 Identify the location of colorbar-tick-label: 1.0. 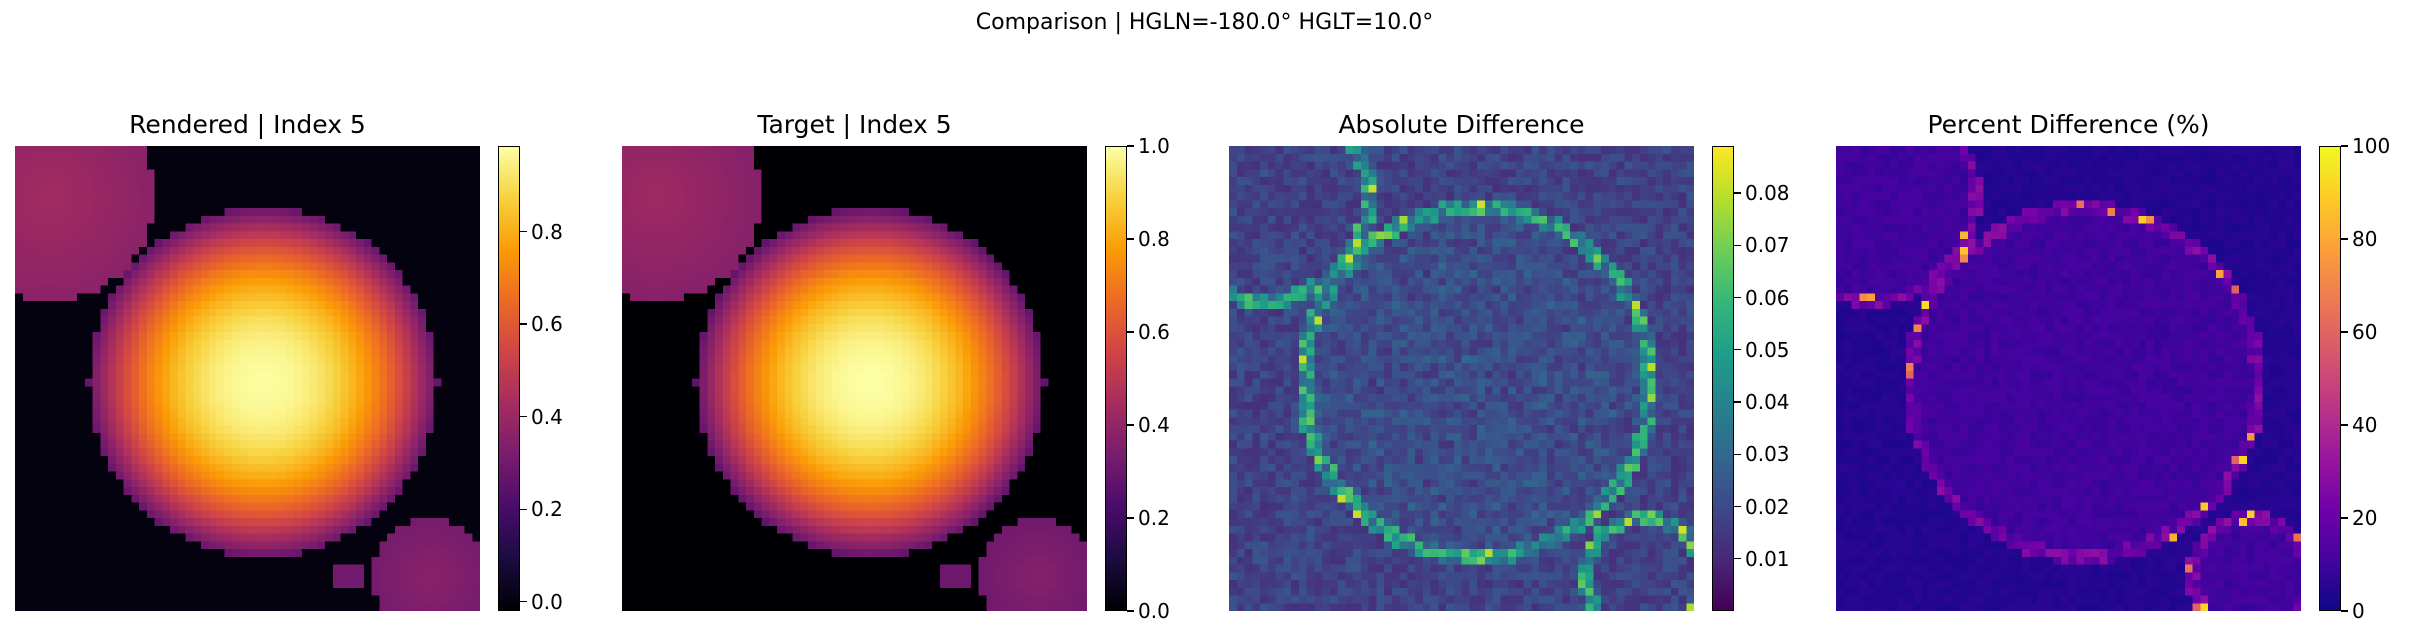
(1154, 146).